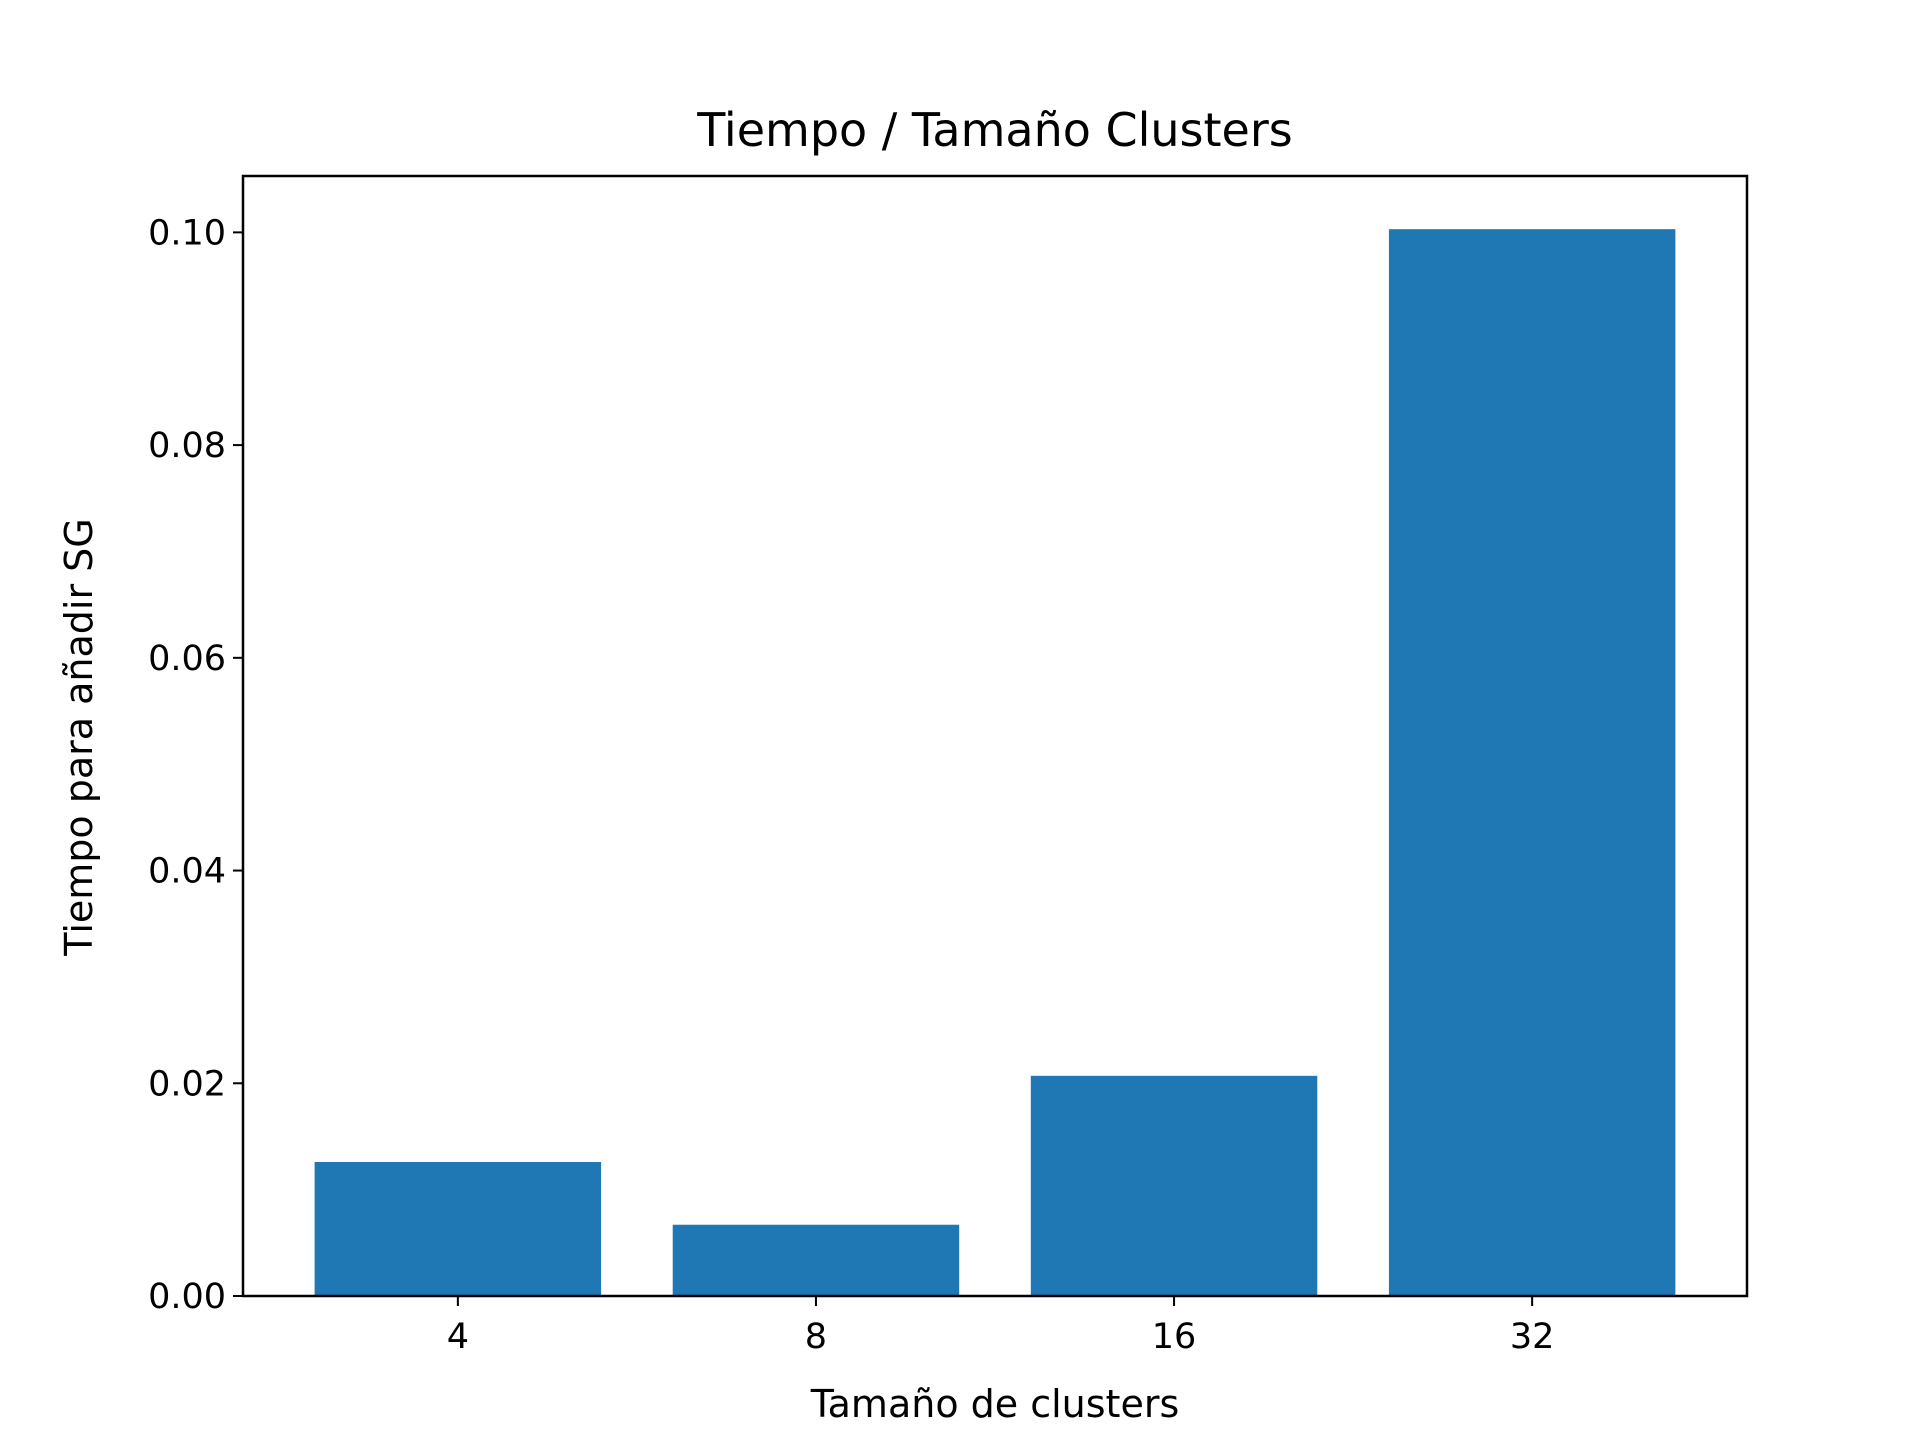  What do you see at coordinates (187, 872) in the screenshot?
I see `y-tick-label-0.04: 0.04` at bounding box center [187, 872].